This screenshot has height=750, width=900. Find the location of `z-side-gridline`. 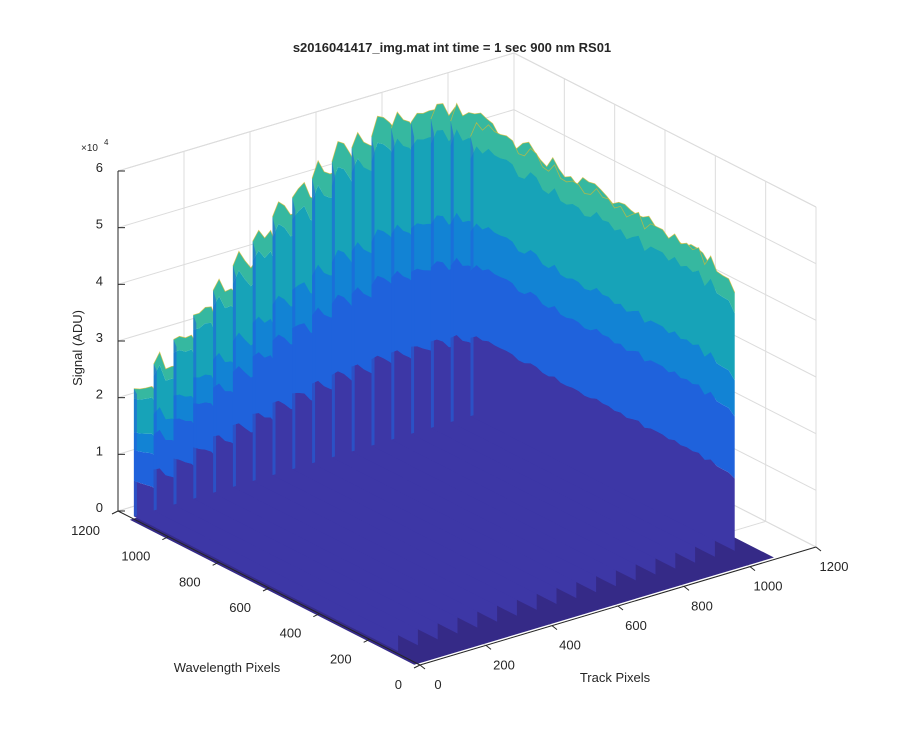

z-side-gridline is located at coordinates (665, 187).